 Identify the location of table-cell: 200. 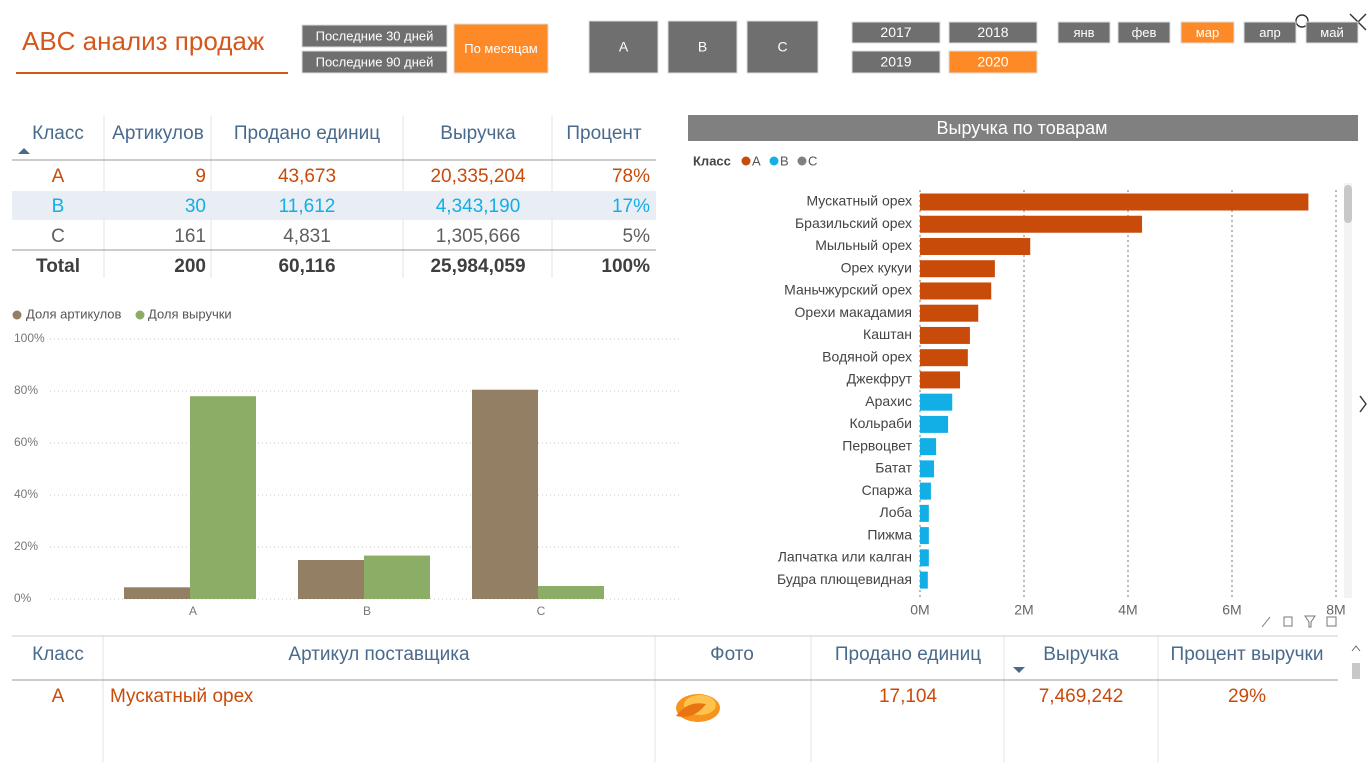
(190, 266).